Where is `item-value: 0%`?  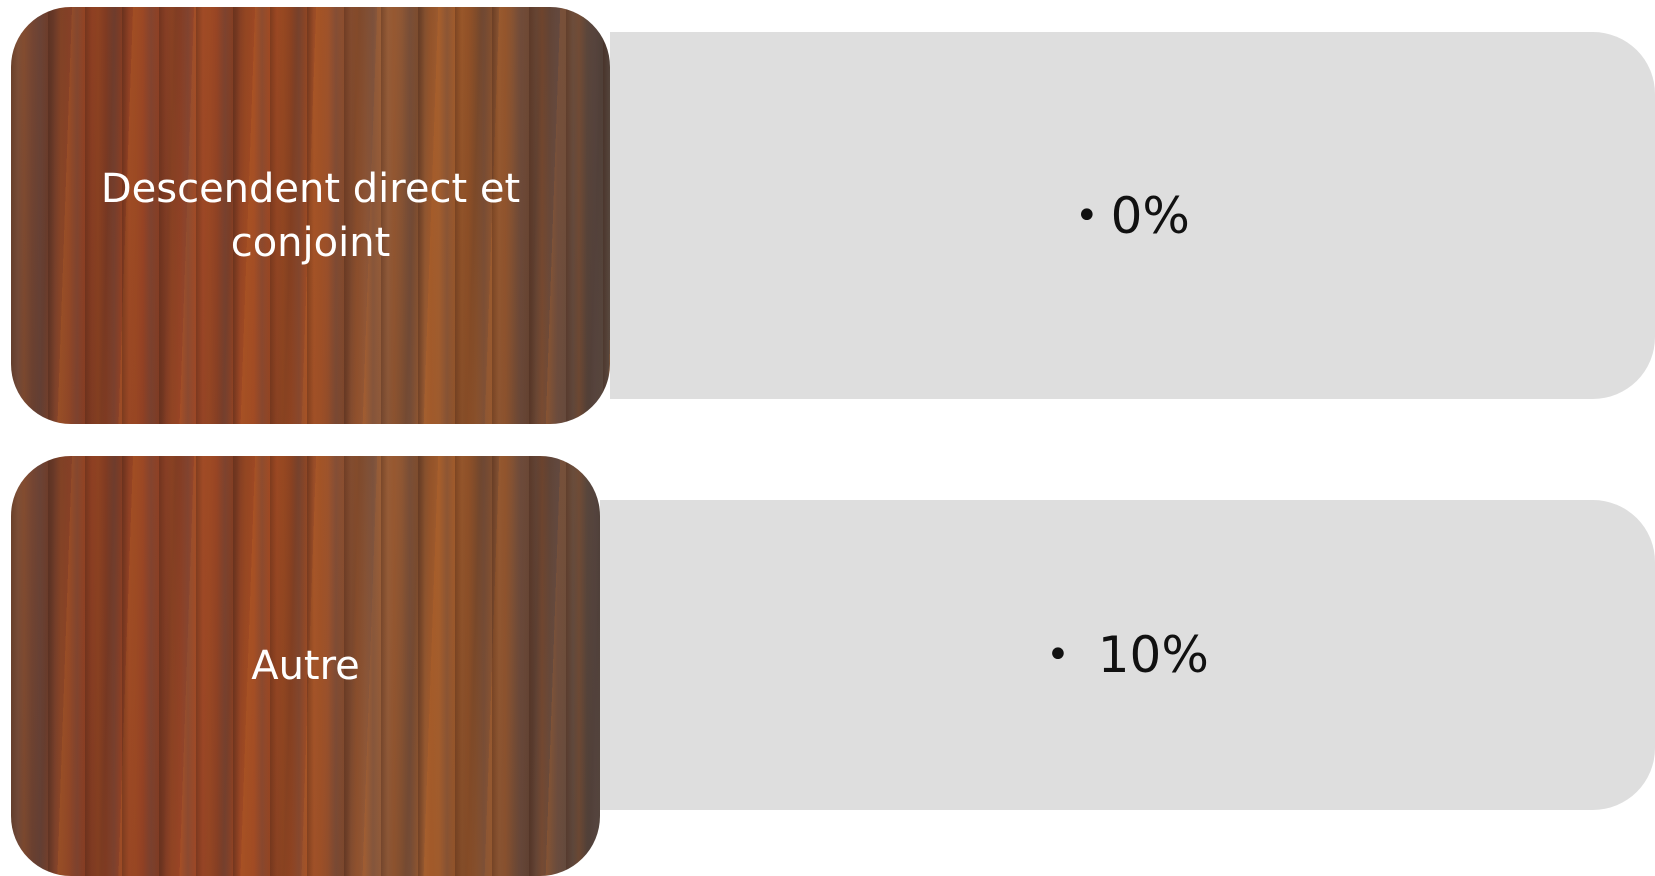 item-value: 0% is located at coordinates (1150, 215).